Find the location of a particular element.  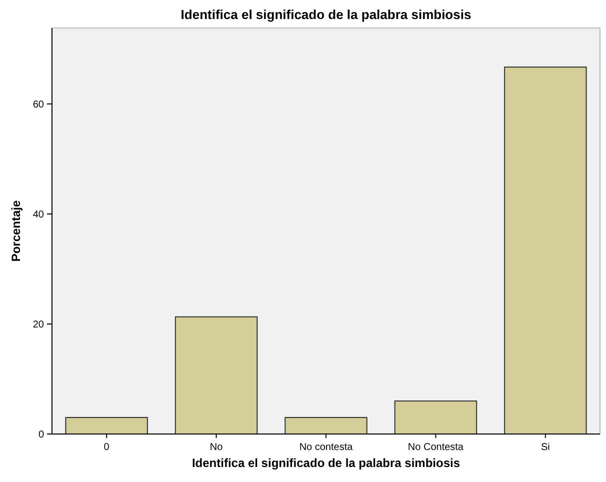

y-tick-label: 60 is located at coordinates (38, 104).